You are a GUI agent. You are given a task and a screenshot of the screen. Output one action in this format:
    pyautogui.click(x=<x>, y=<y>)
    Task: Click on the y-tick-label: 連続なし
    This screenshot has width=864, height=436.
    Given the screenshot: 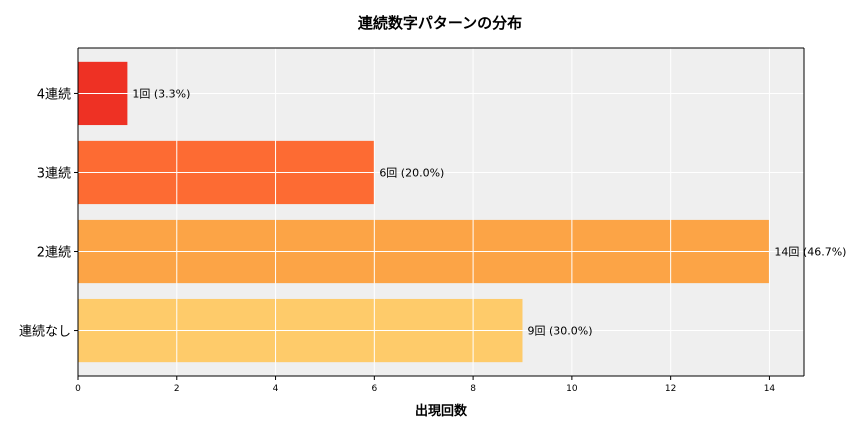 What is the action you would take?
    pyautogui.click(x=45, y=332)
    